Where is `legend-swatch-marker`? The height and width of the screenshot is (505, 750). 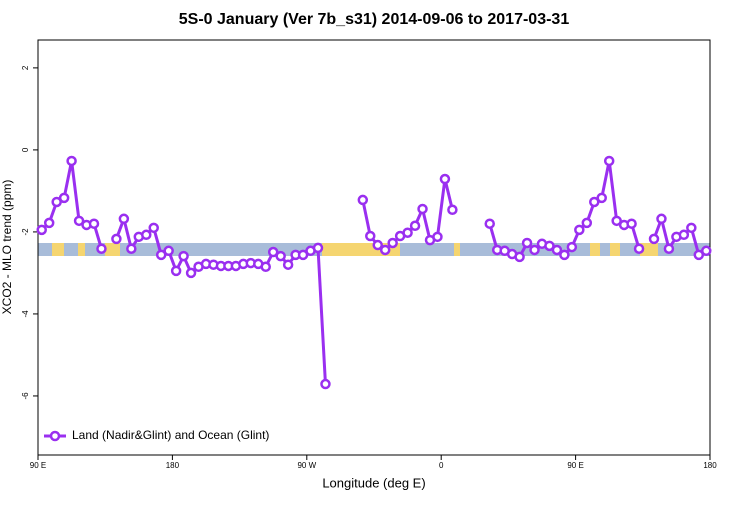 legend-swatch-marker is located at coordinates (55, 436).